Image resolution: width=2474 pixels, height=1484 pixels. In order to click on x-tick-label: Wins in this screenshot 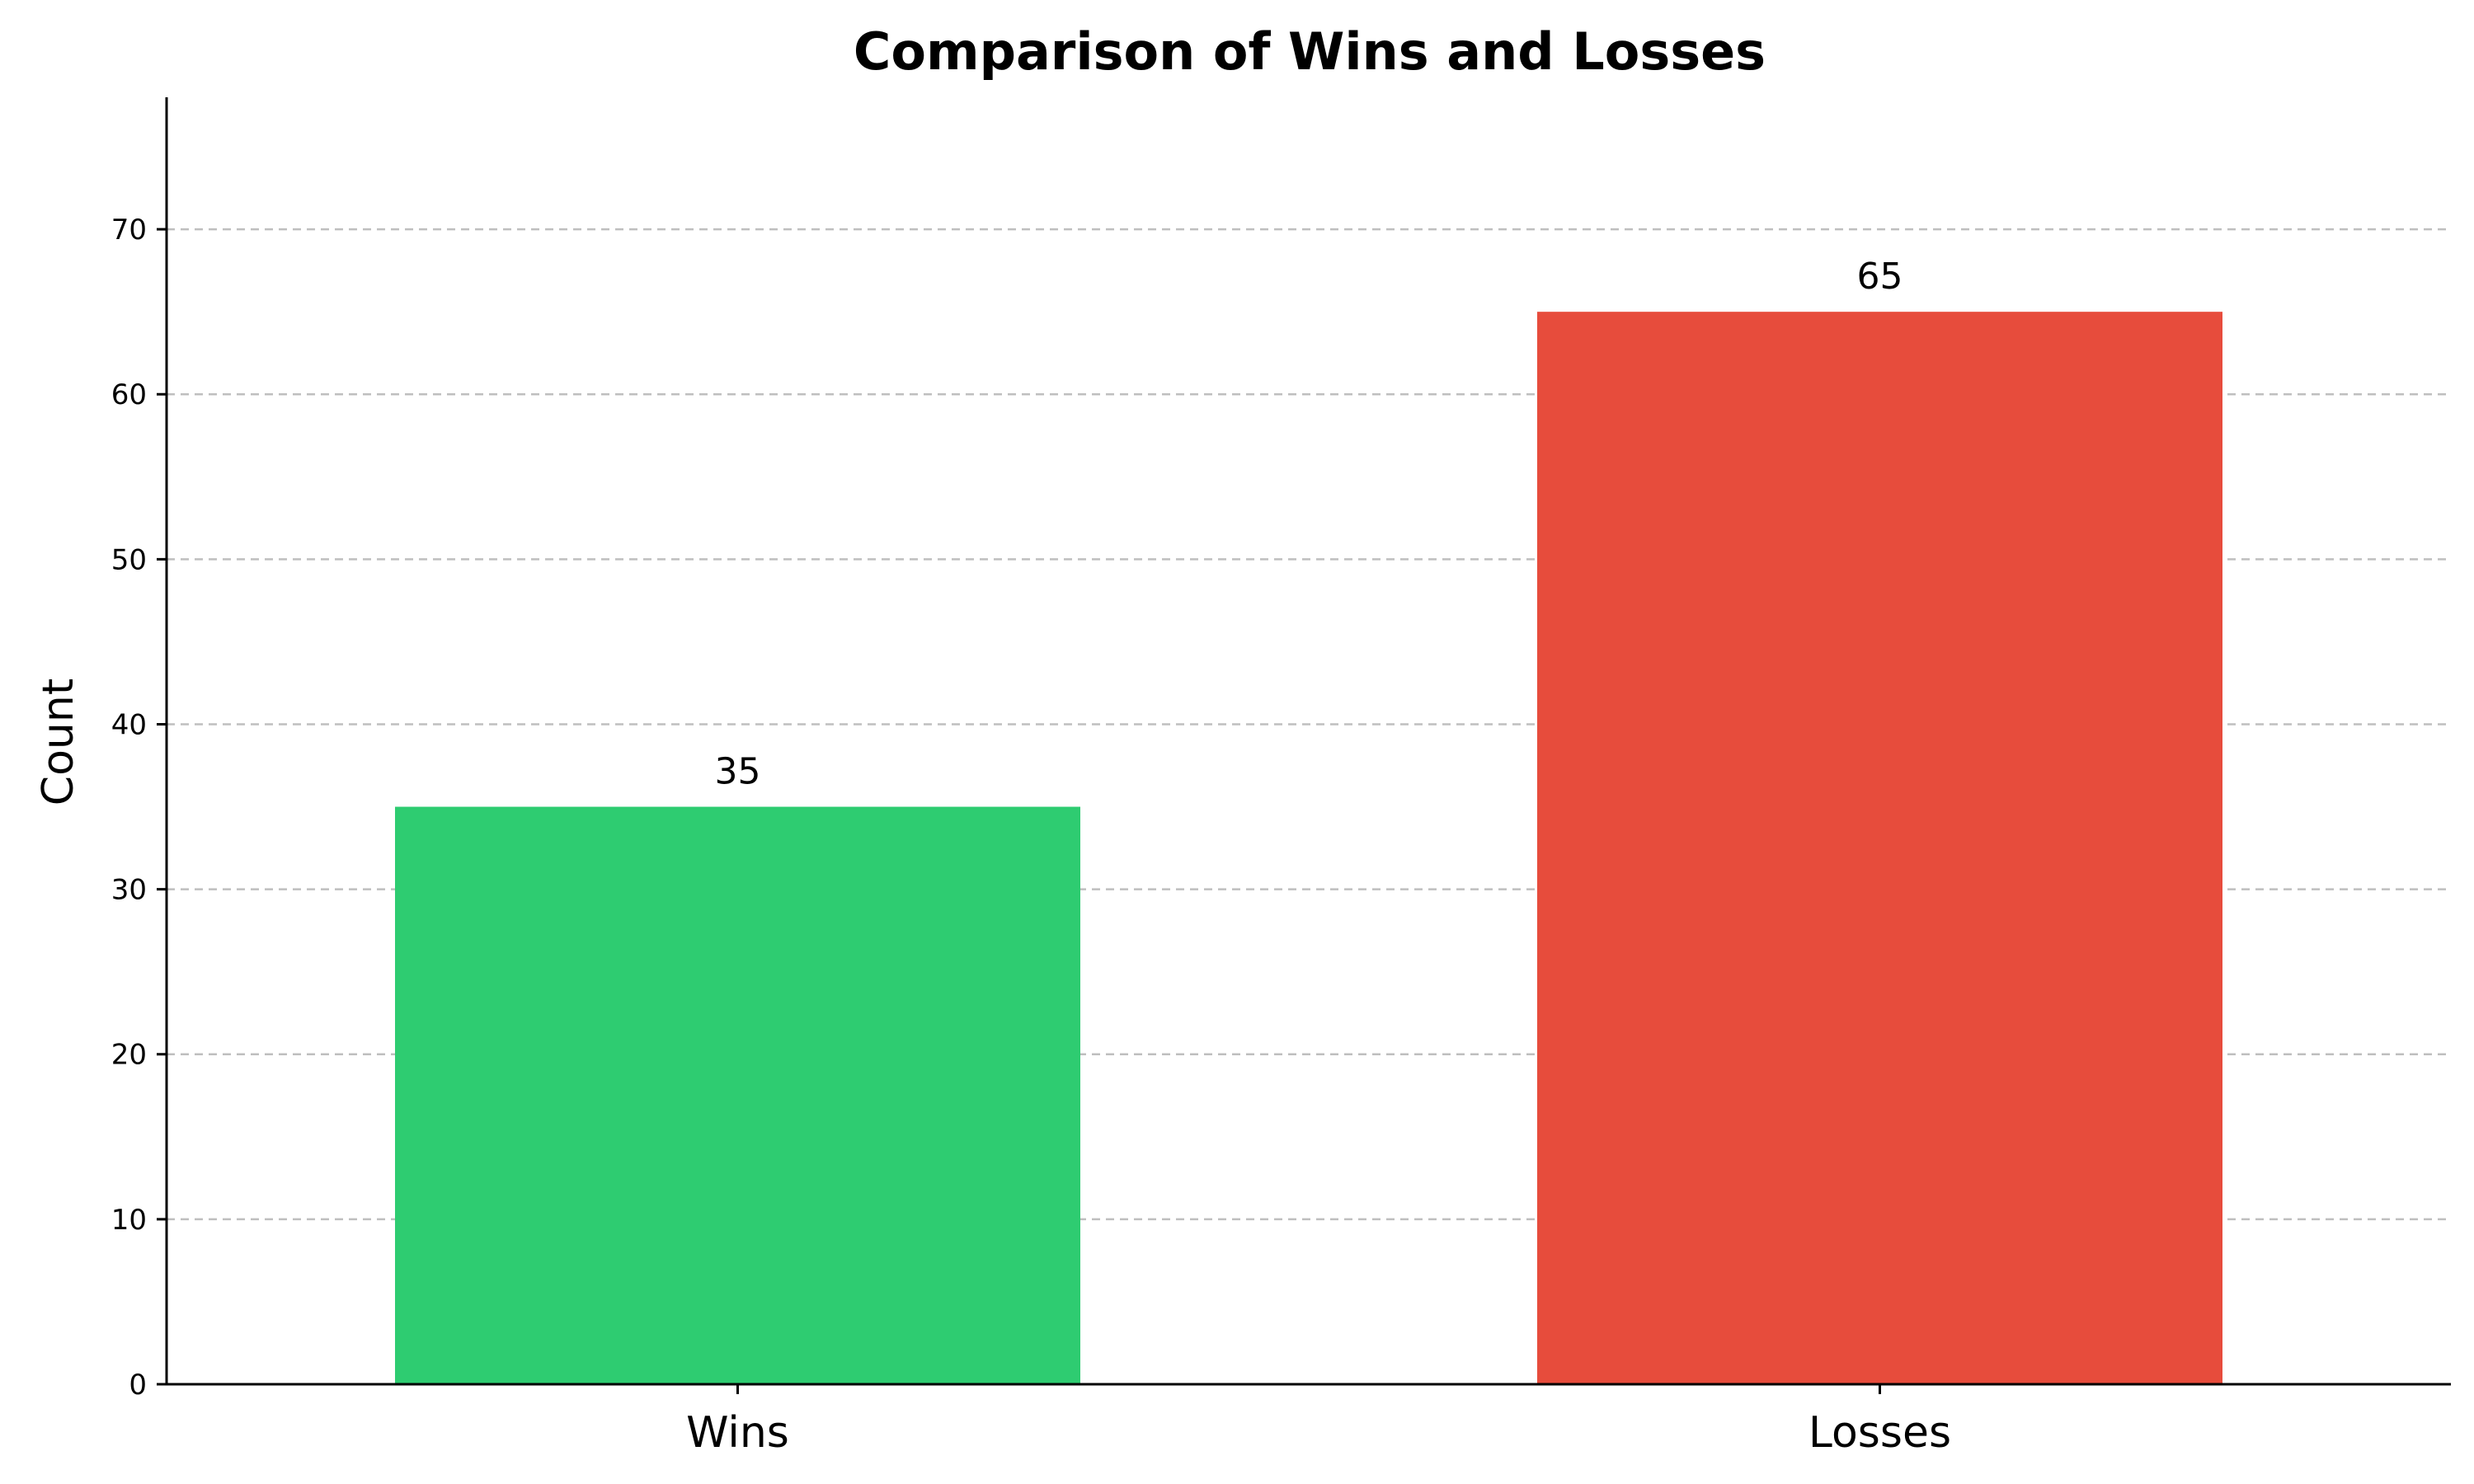, I will do `click(737, 1433)`.